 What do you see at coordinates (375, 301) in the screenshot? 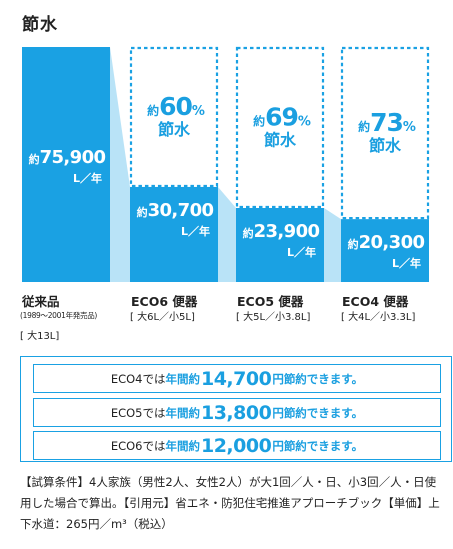
I see `category-label: ECO4 便器` at bounding box center [375, 301].